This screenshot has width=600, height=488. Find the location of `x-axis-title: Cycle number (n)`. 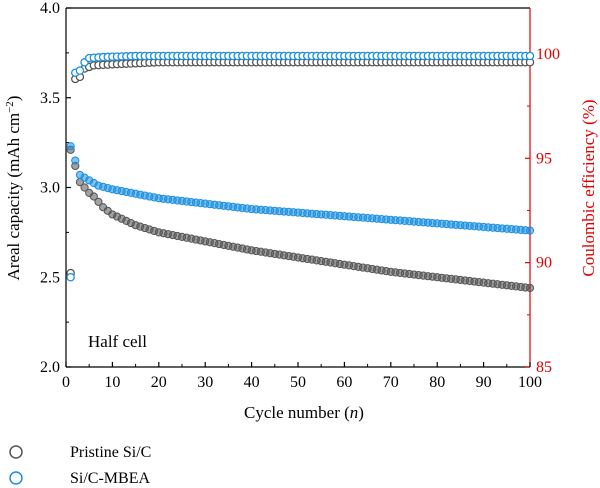

x-axis-title: Cycle number (n) is located at coordinates (304, 412).